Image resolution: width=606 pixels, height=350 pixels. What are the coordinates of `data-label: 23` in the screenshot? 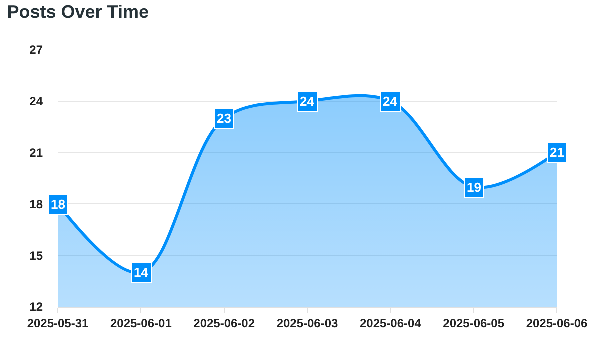 It's located at (224, 118).